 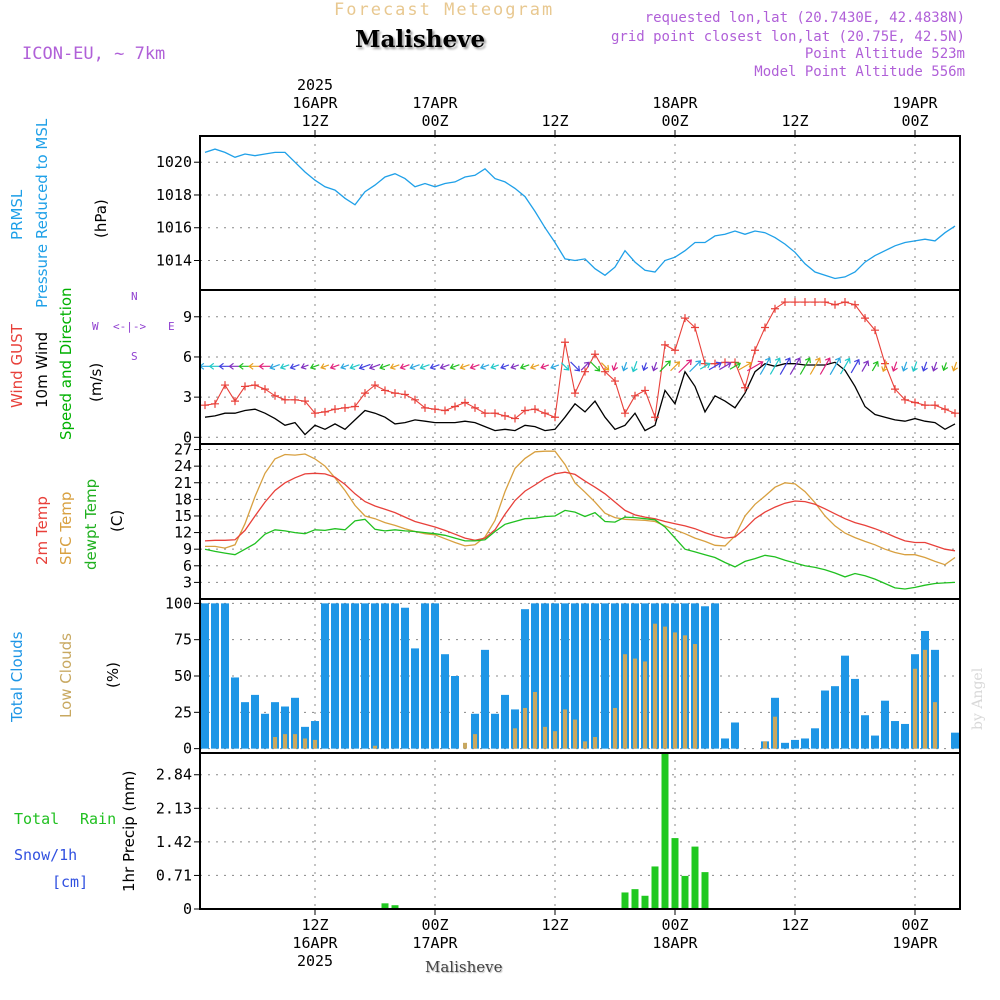 I want to click on compass-n: N, so click(x=134, y=296).